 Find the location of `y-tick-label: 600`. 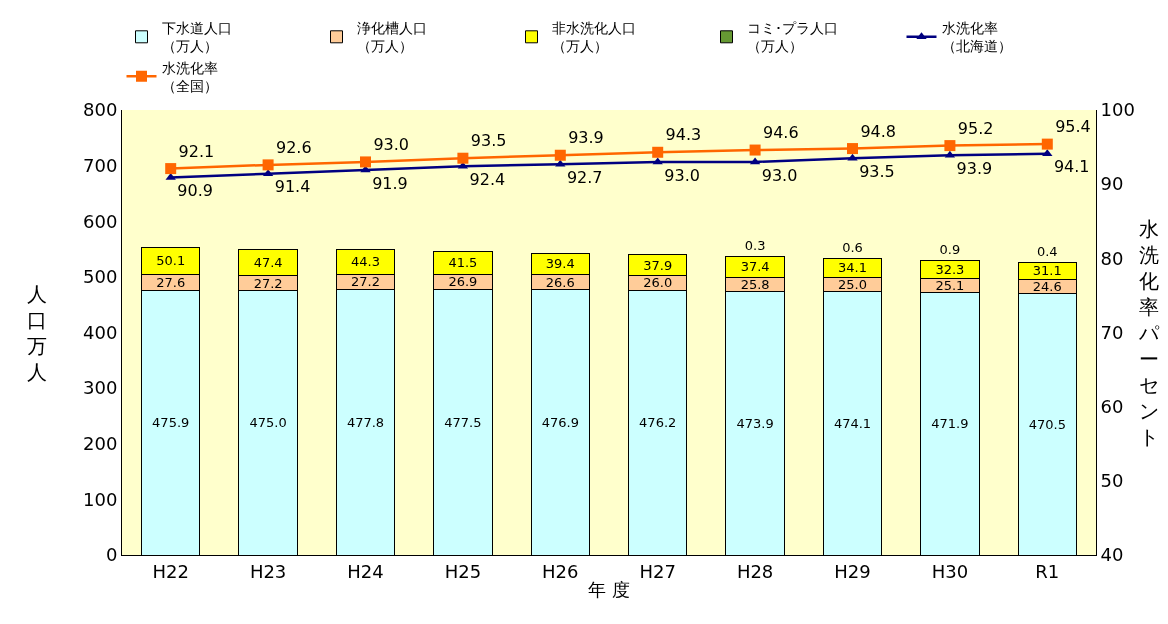

y-tick-label: 600 is located at coordinates (100, 221).